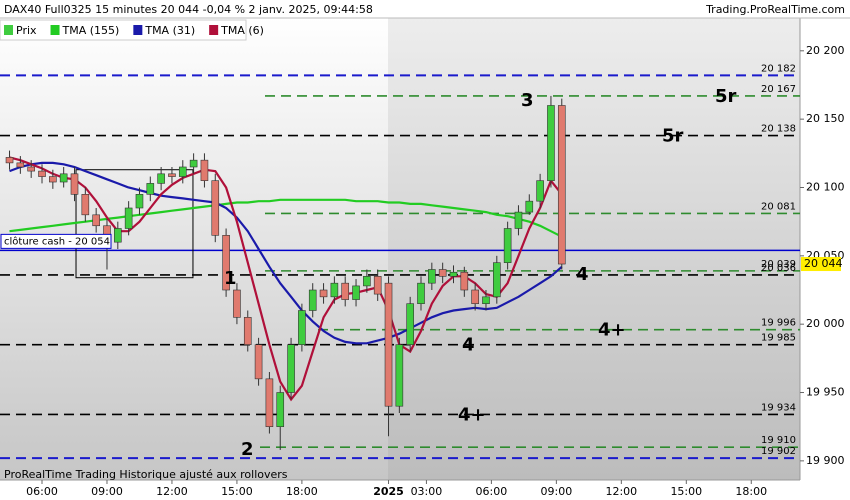  I want to click on legend: Prix TMA (155) TMA (31) TMA (6), so click(132, 30).